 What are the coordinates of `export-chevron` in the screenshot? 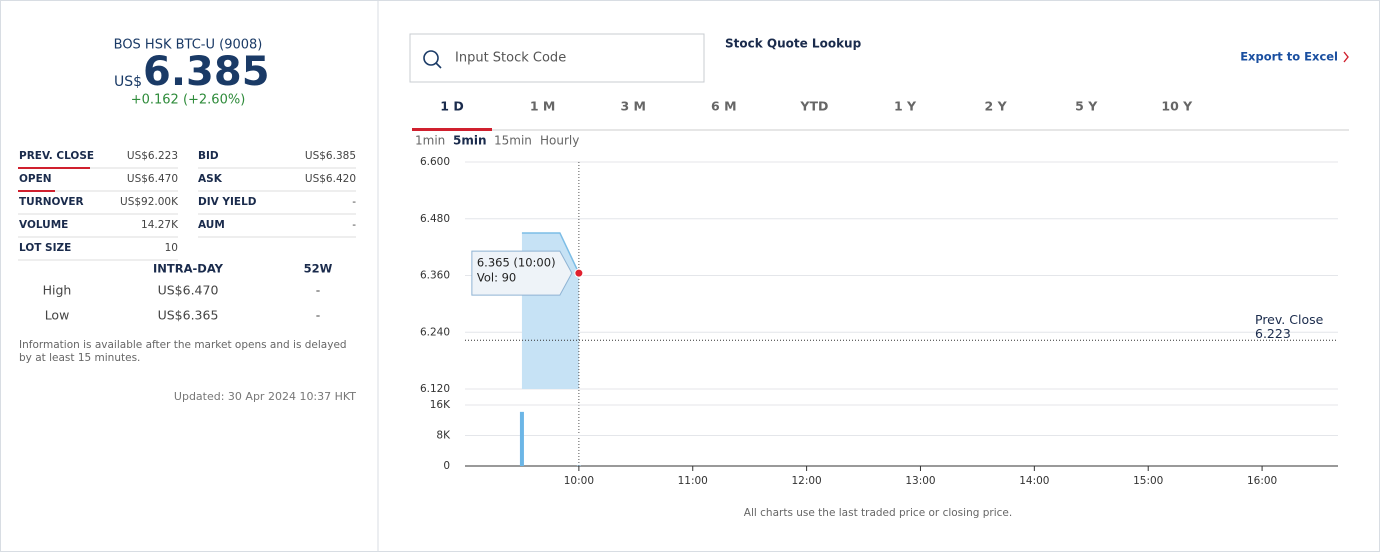 It's located at (1346, 57).